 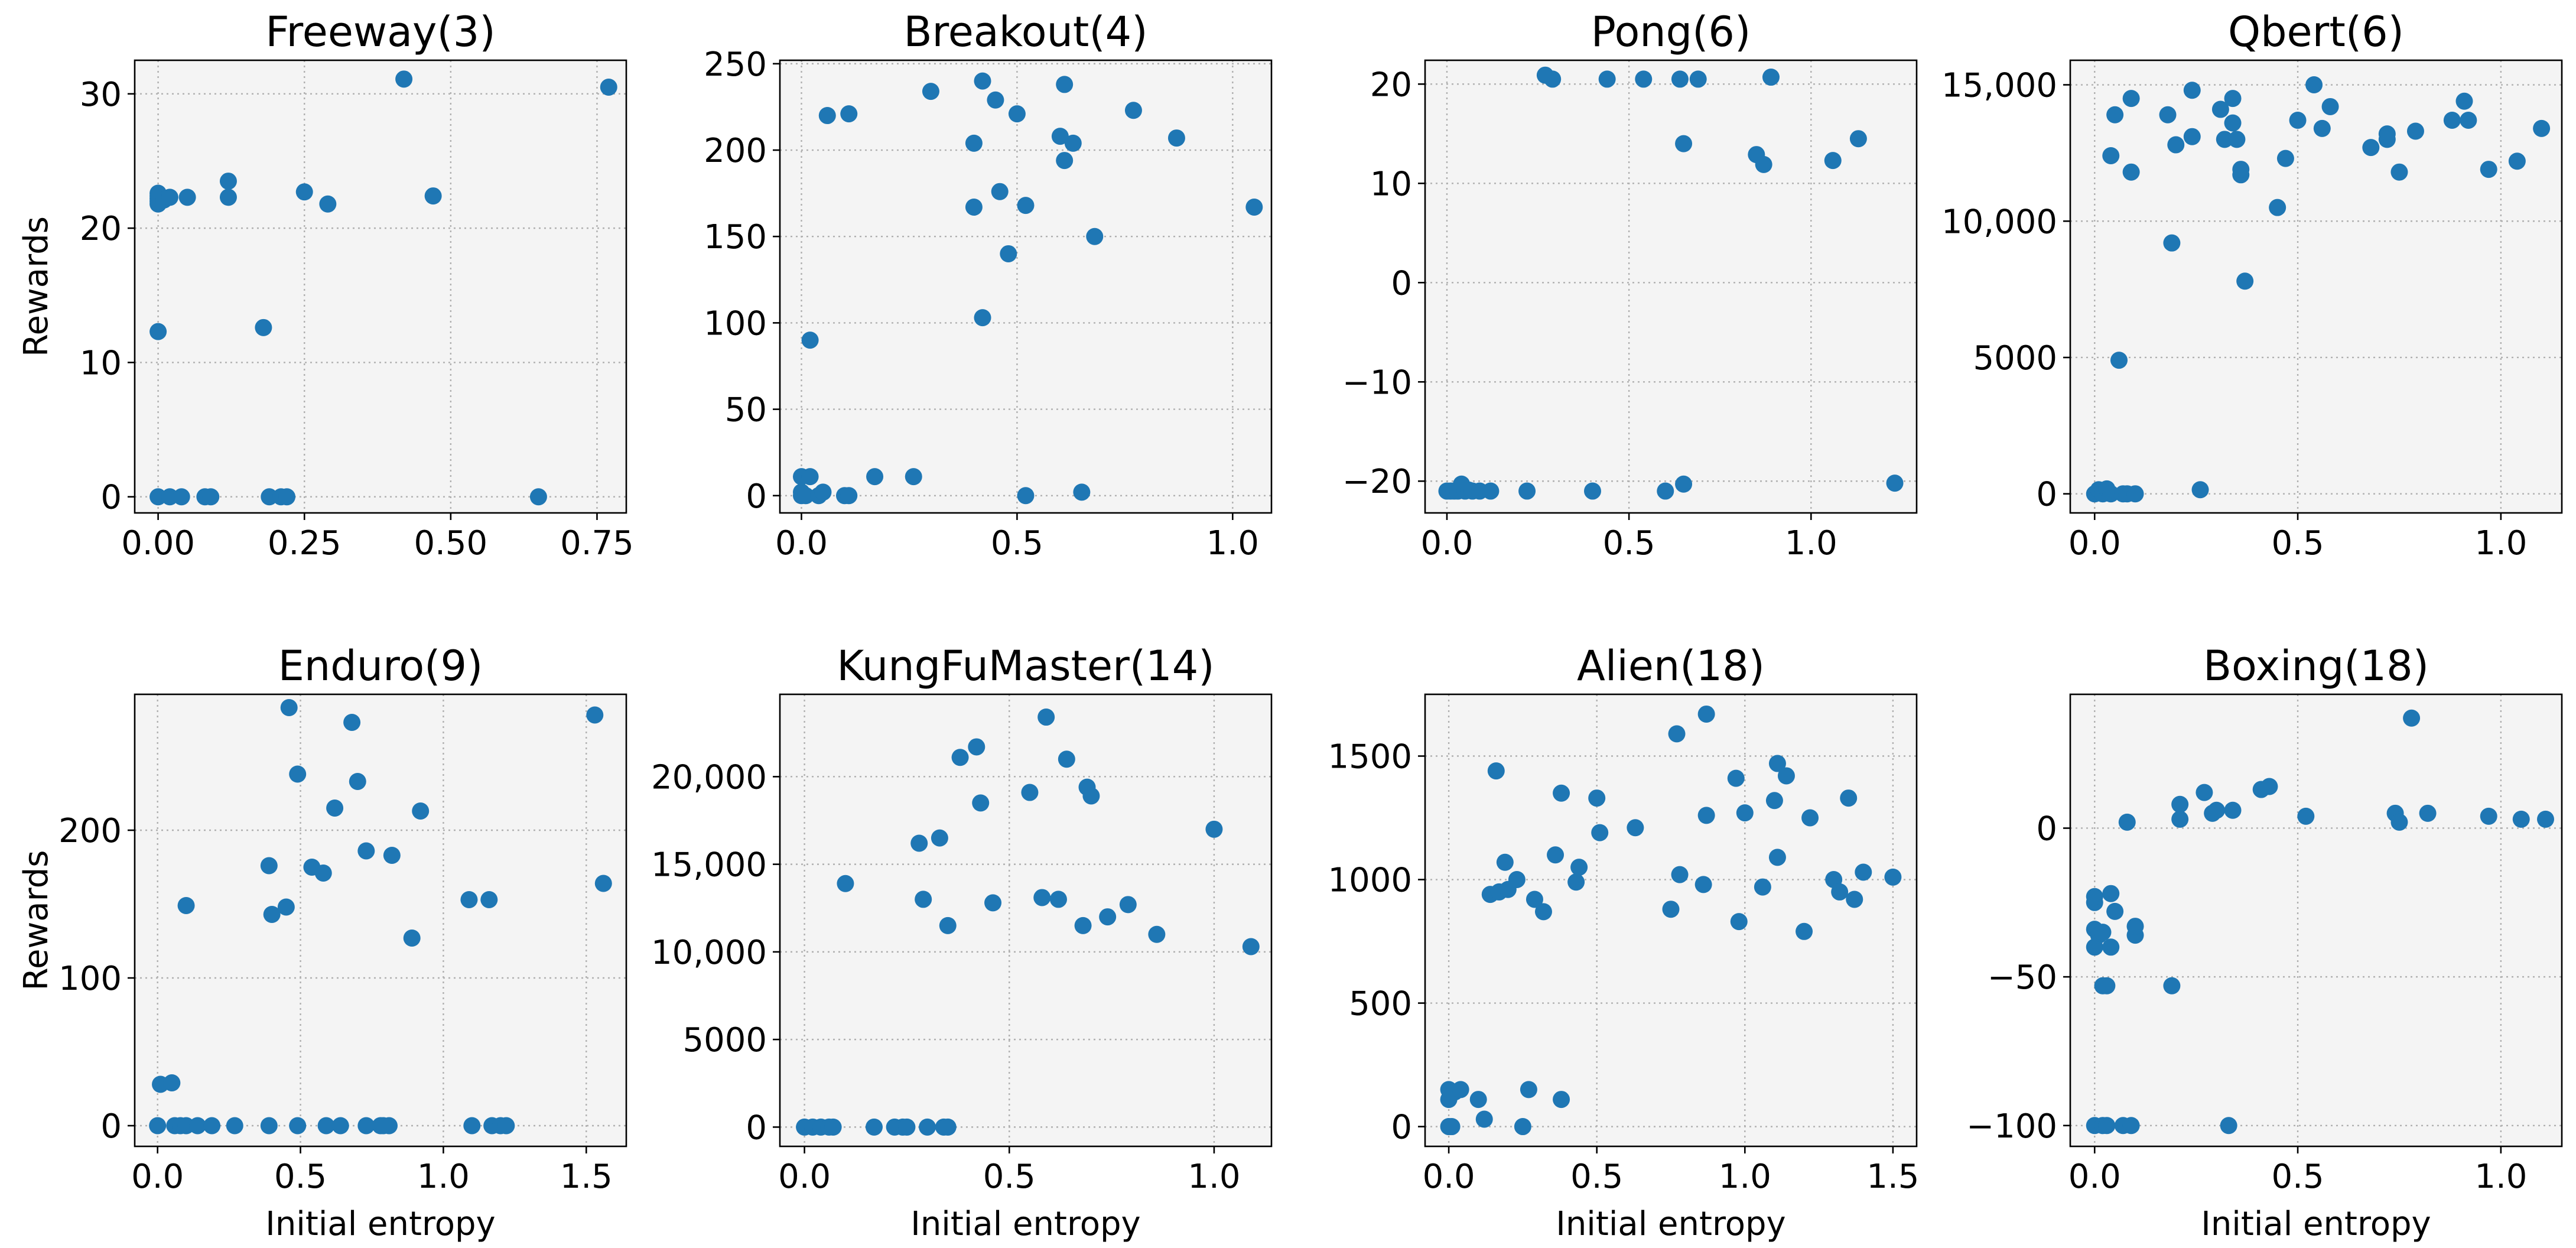 What do you see at coordinates (1381, 1004) in the screenshot?
I see `y-tick-label: 500` at bounding box center [1381, 1004].